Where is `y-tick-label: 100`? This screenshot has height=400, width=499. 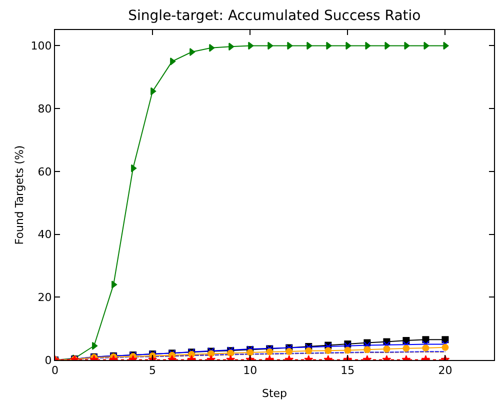 y-tick-label: 100 is located at coordinates (41, 46).